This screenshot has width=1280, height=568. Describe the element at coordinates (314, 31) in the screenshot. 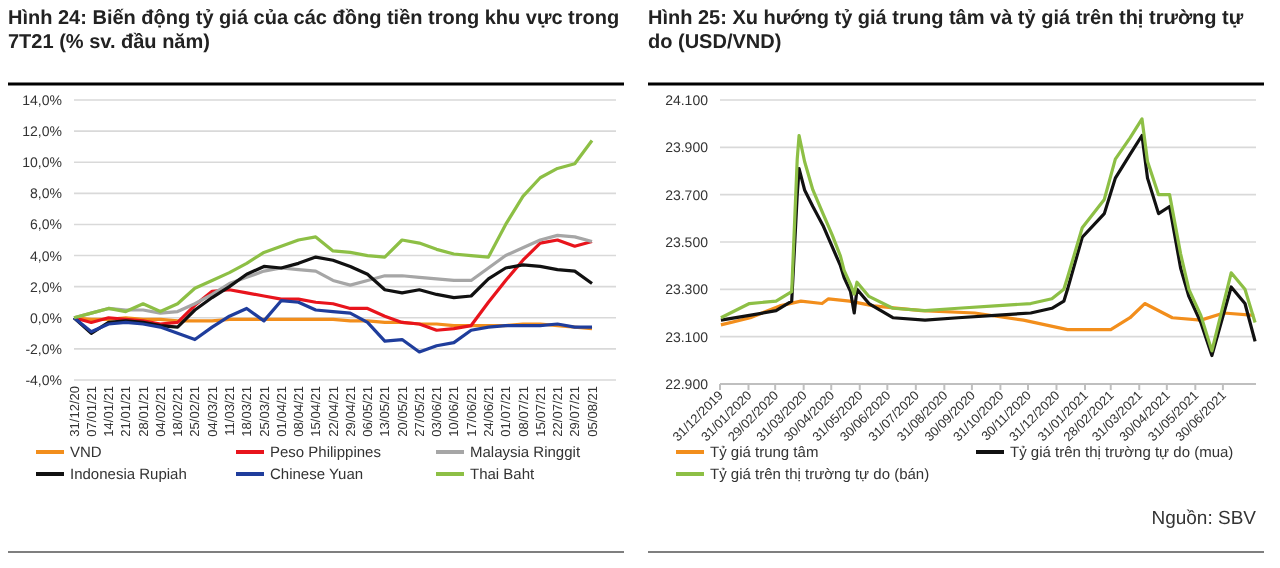

I see `chart-title: Hình 24: Biến động tỷ giá của các đồng tiền trong khu vực trong 7T21 (% sv. đầu năm)` at that location.